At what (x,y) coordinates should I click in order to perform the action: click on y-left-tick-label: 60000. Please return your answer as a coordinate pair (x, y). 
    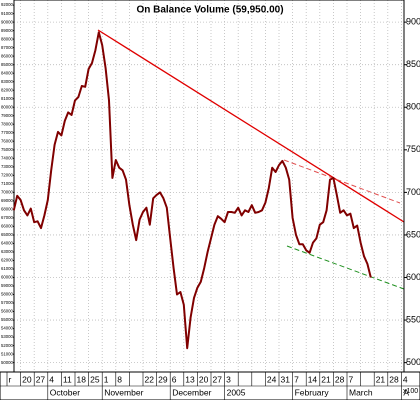
    Looking at the image, I should click on (7, 277).